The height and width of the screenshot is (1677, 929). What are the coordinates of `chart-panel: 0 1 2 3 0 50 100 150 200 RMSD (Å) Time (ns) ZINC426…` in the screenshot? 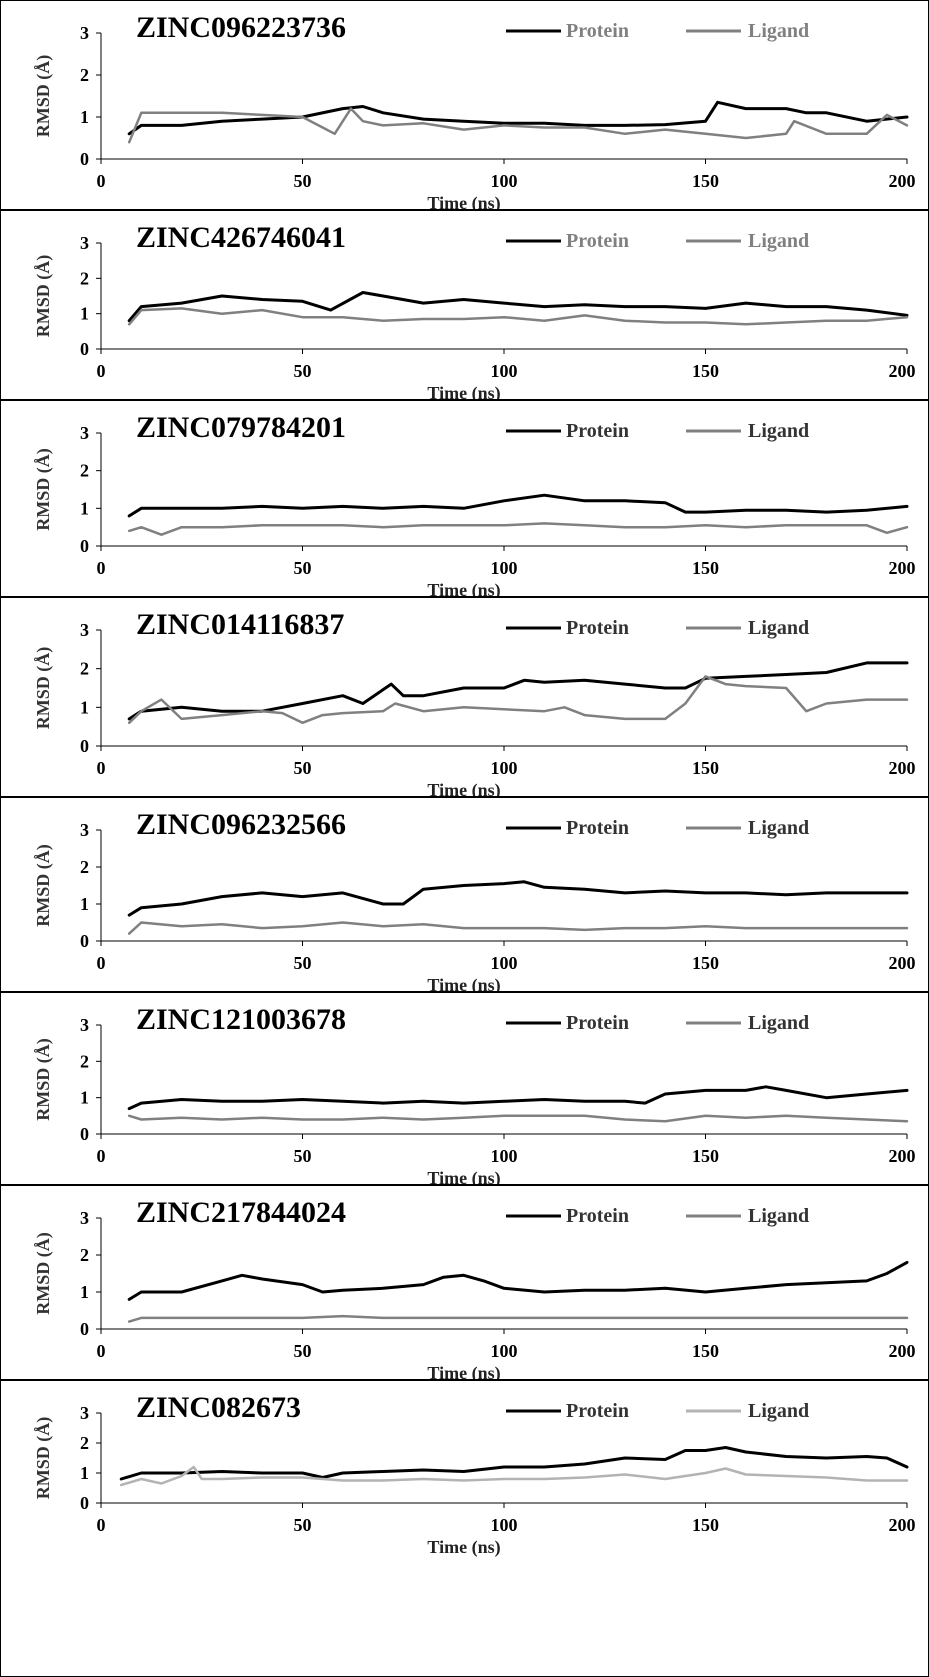 It's located at (464, 305).